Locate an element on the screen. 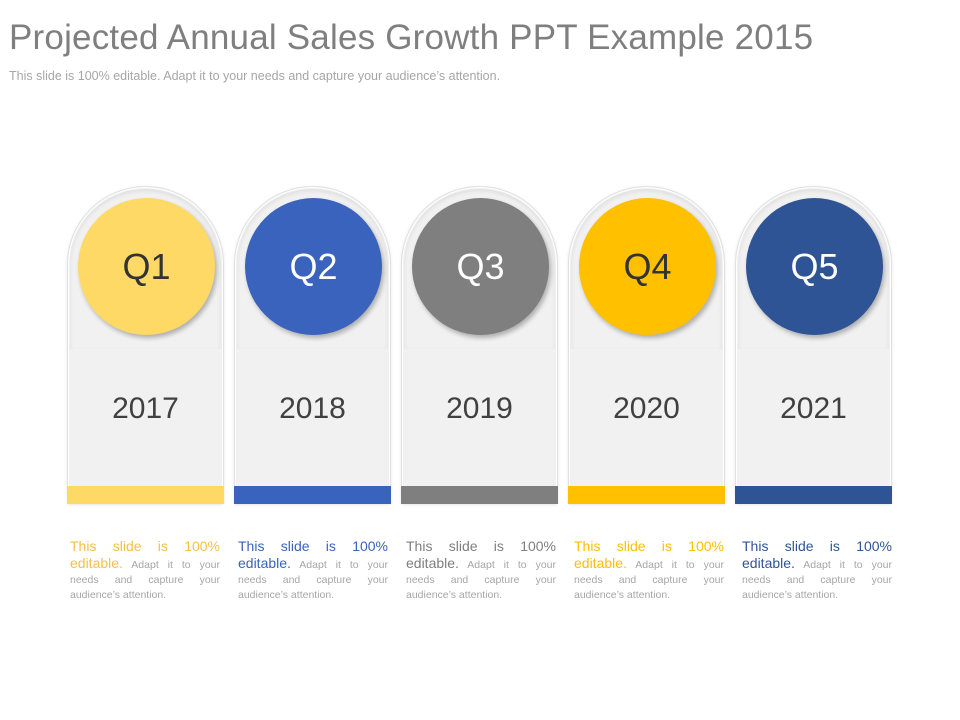 This screenshot has width=960, height=720. timeline-card-q1: Q1 2017 is located at coordinates (145, 345).